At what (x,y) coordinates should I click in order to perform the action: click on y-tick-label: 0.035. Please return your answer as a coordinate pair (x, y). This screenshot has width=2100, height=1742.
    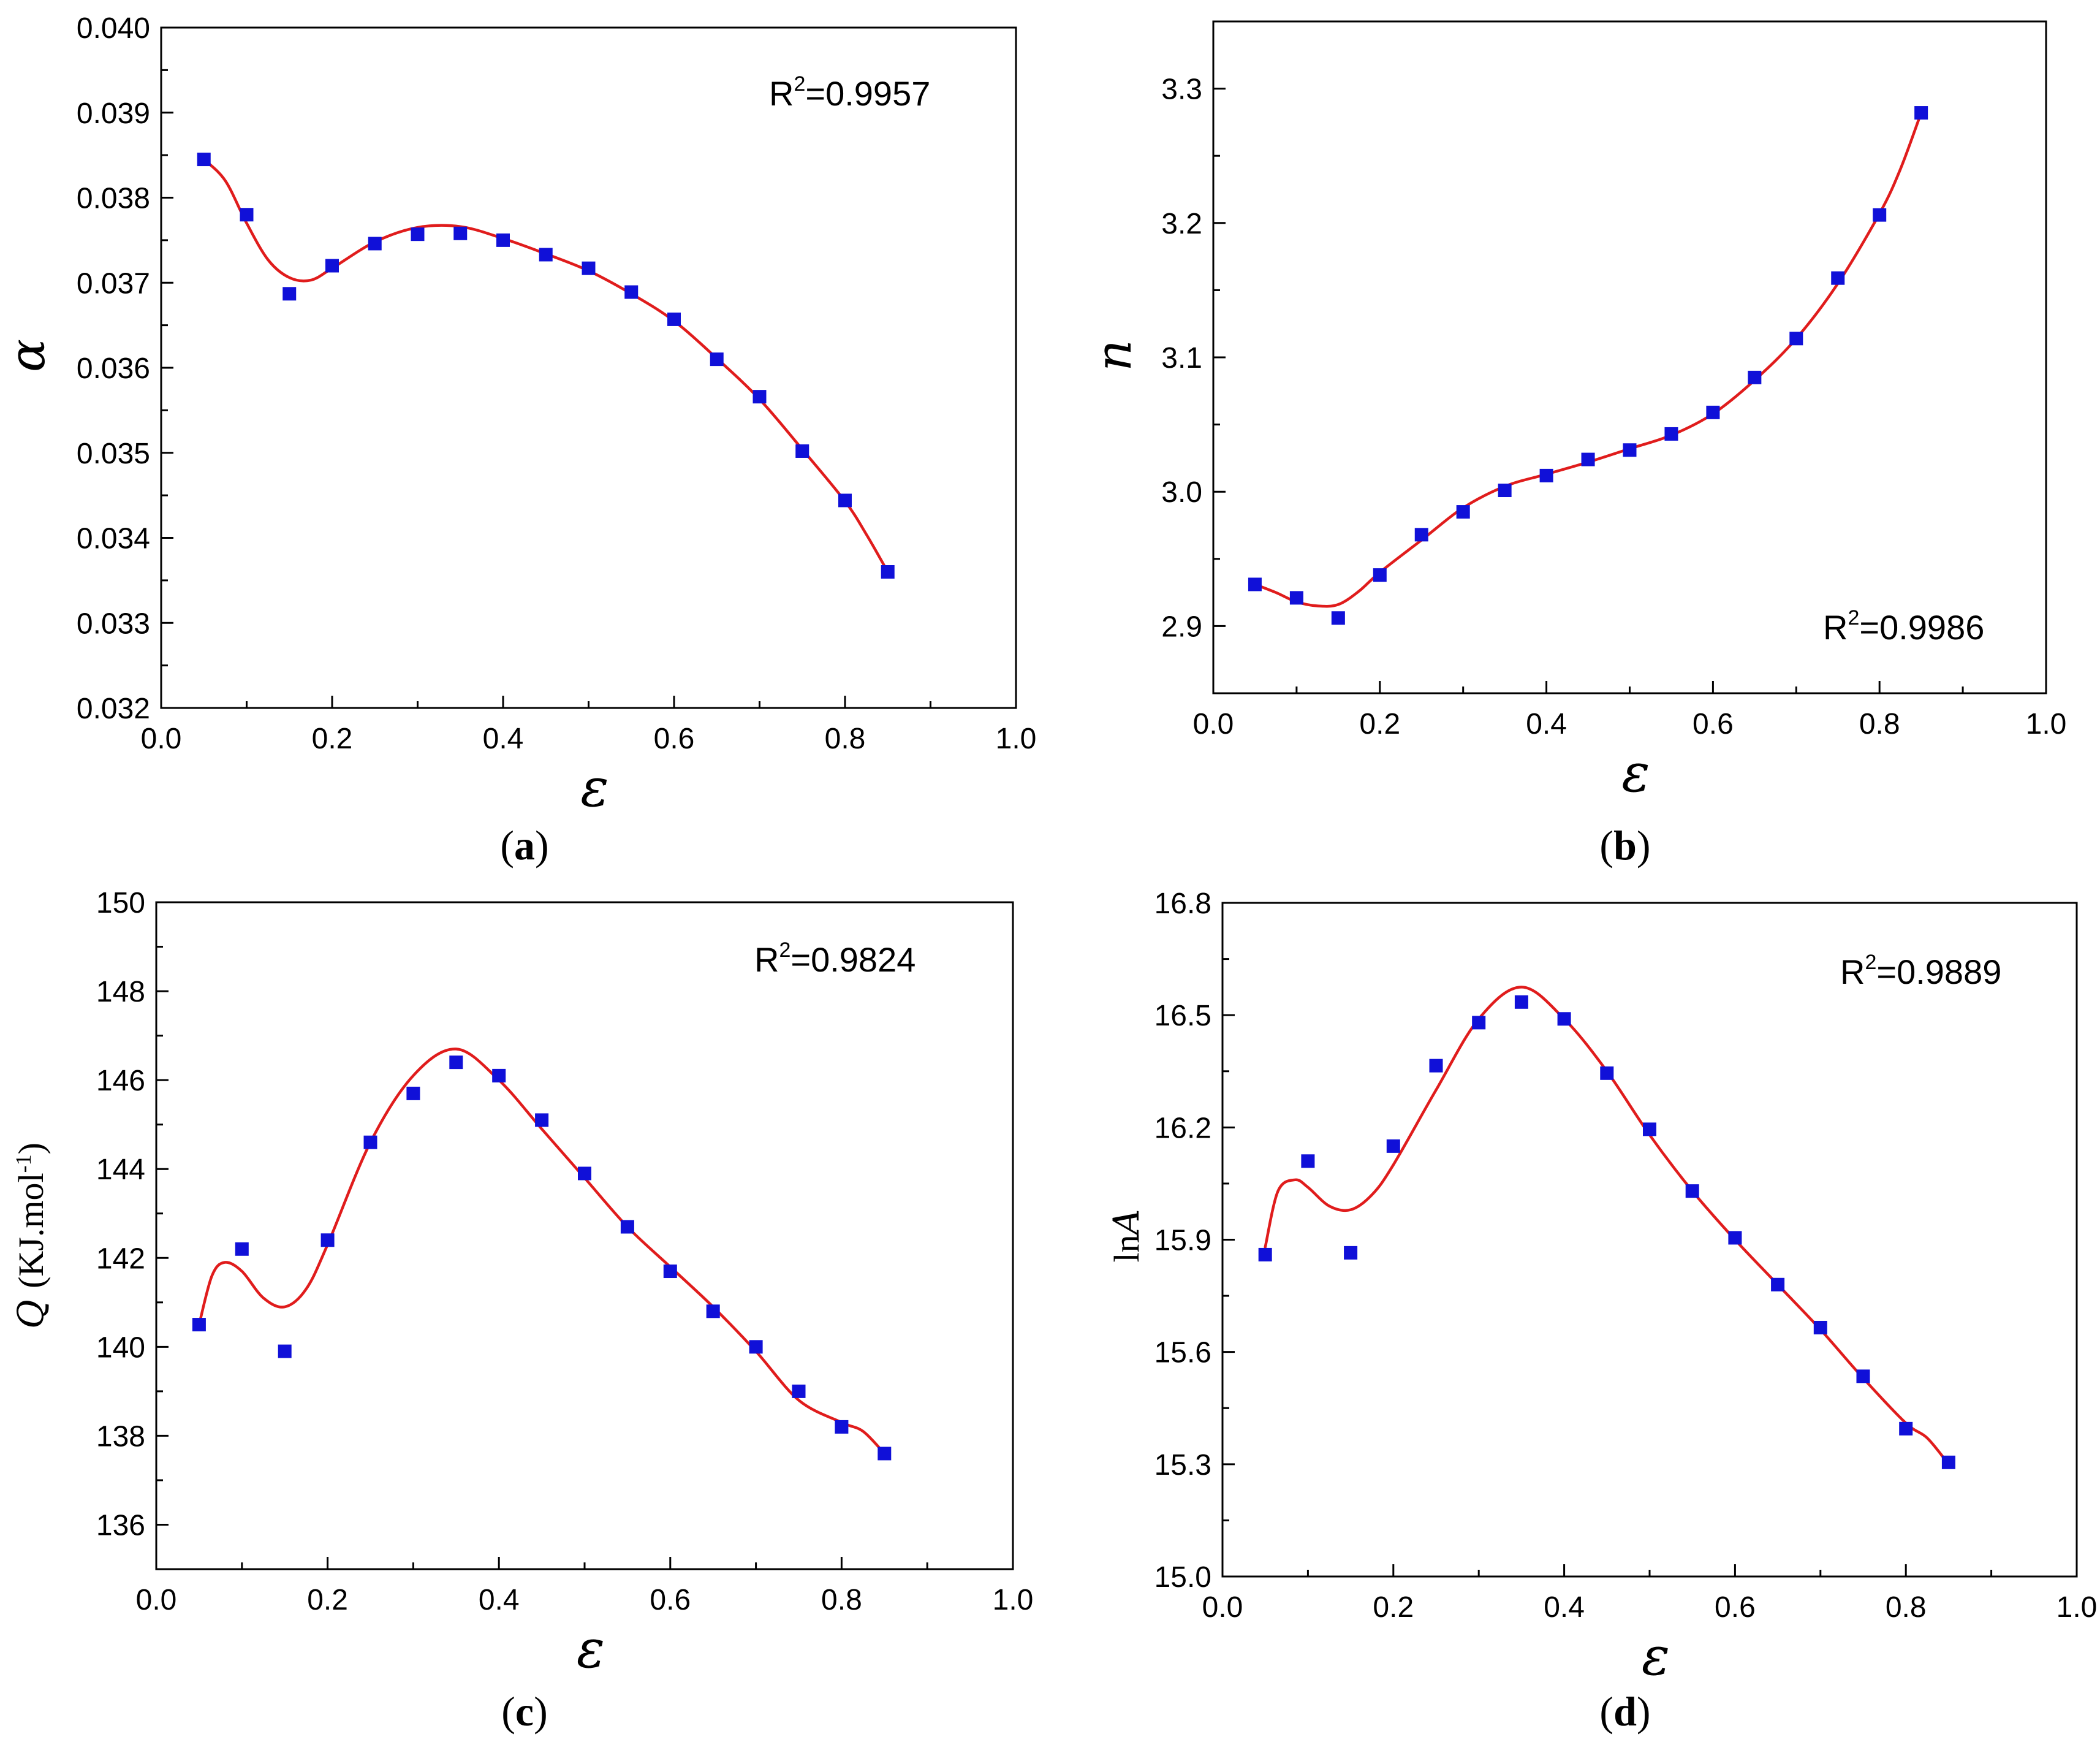
    Looking at the image, I should click on (113, 454).